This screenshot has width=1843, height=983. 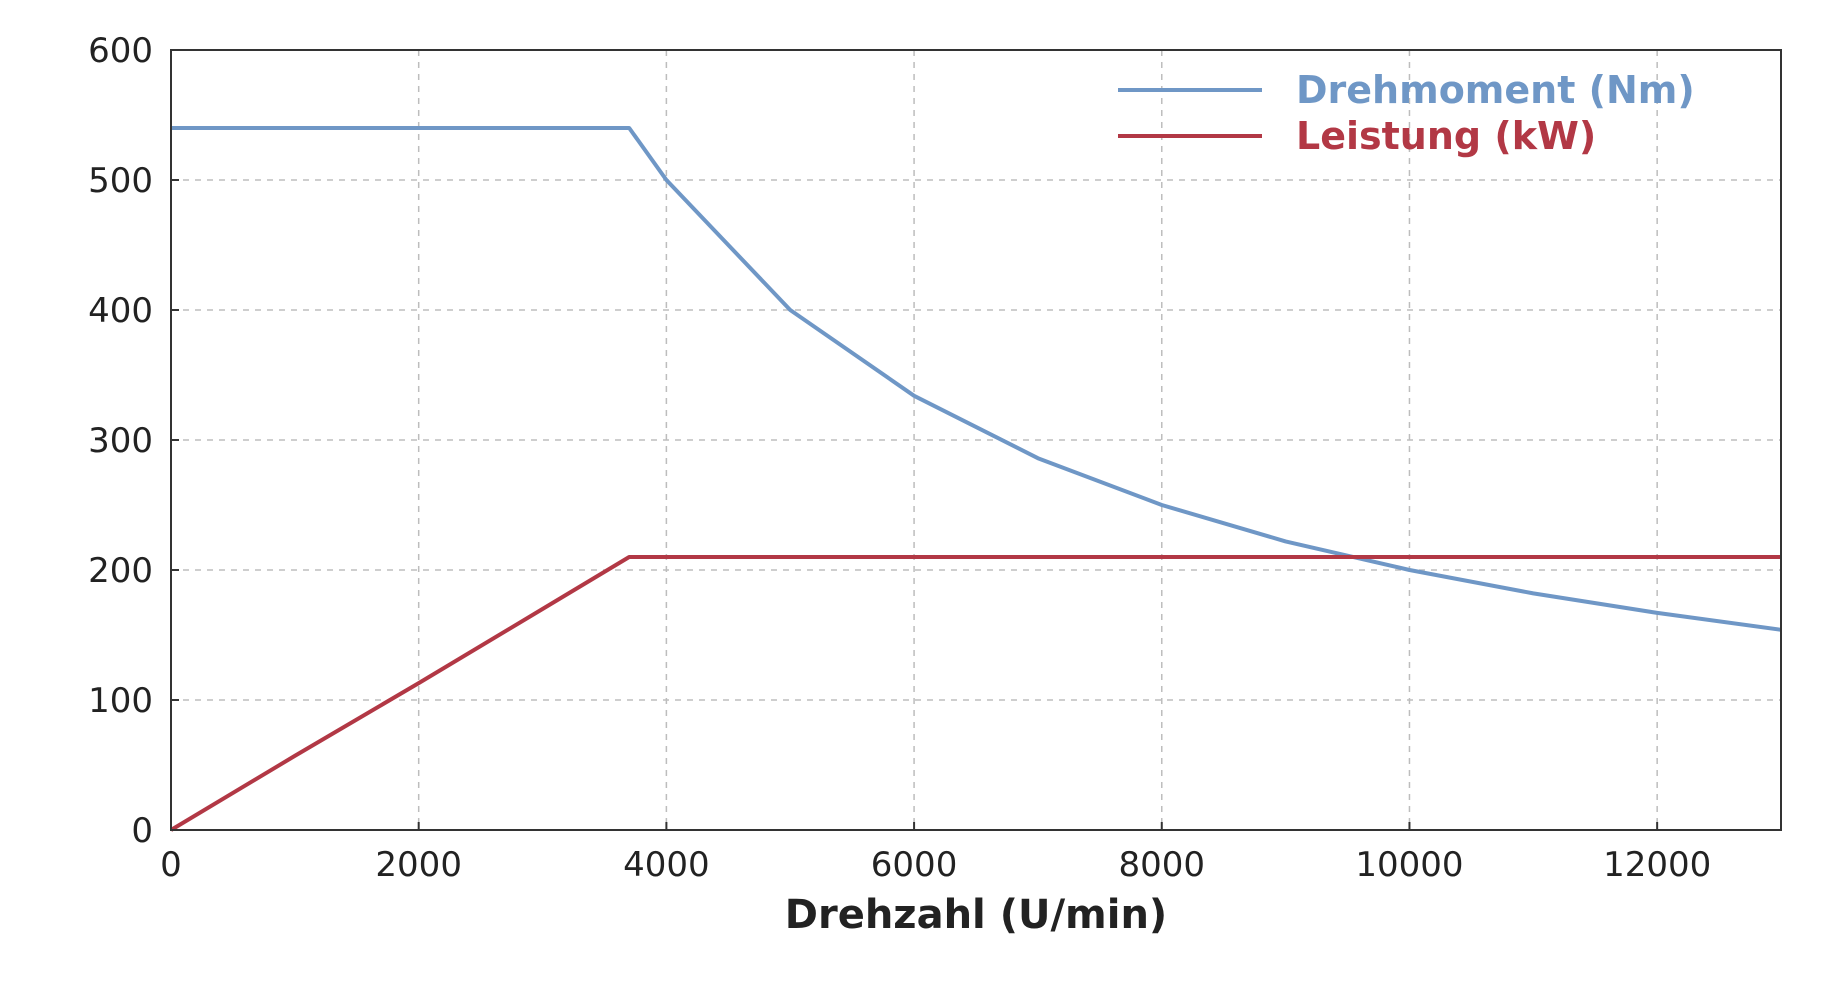 What do you see at coordinates (120, 441) in the screenshot?
I see `y-tick-label-3: 300` at bounding box center [120, 441].